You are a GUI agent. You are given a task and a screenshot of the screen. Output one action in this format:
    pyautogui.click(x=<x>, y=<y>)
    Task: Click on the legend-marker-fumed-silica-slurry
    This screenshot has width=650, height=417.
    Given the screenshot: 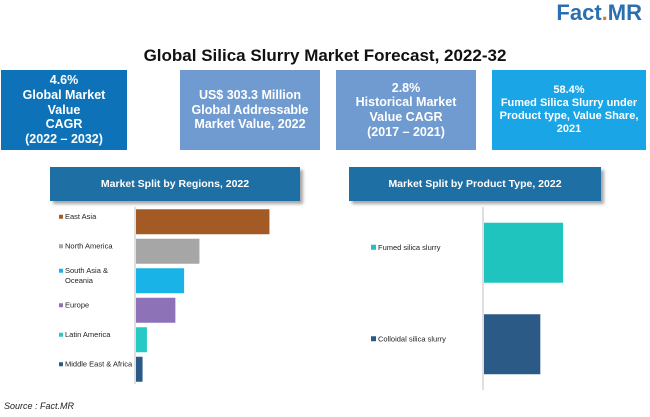 What is the action you would take?
    pyautogui.click(x=373, y=247)
    